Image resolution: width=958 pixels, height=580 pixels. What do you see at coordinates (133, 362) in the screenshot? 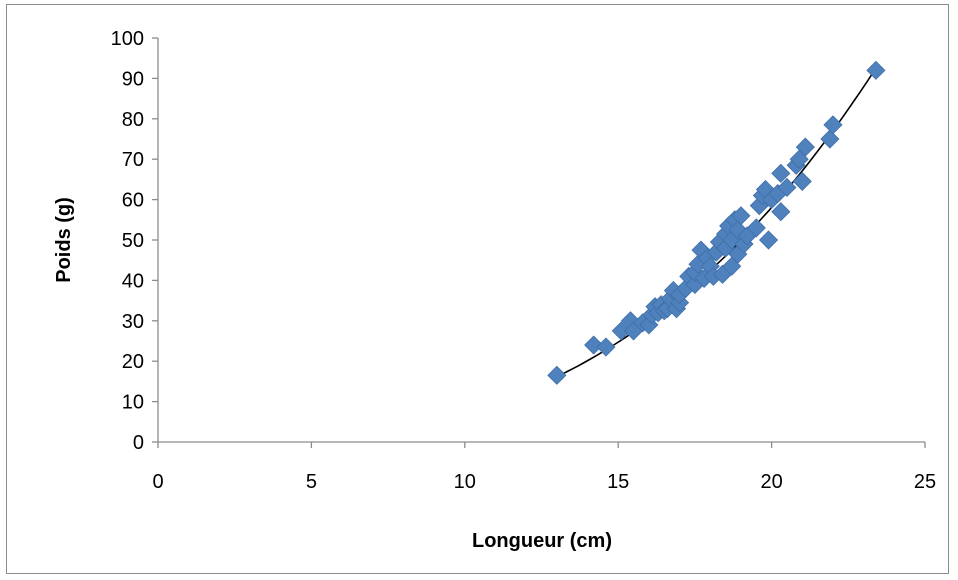
I see `y-tick-label: 20` at bounding box center [133, 362].